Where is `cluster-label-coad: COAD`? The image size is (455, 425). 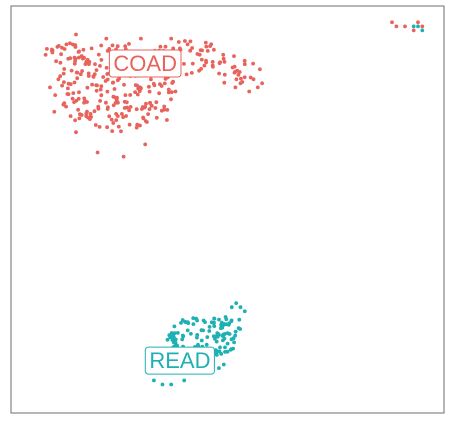 cluster-label-coad: COAD is located at coordinates (145, 63).